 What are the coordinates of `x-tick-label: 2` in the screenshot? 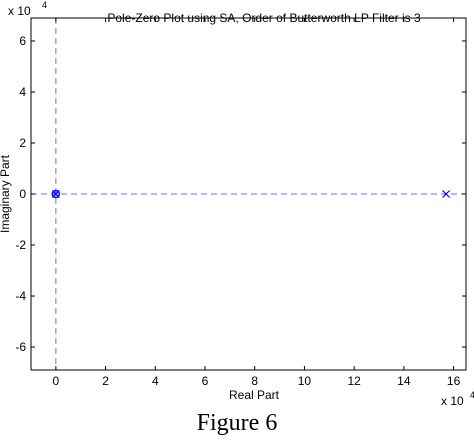 It's located at (105, 381).